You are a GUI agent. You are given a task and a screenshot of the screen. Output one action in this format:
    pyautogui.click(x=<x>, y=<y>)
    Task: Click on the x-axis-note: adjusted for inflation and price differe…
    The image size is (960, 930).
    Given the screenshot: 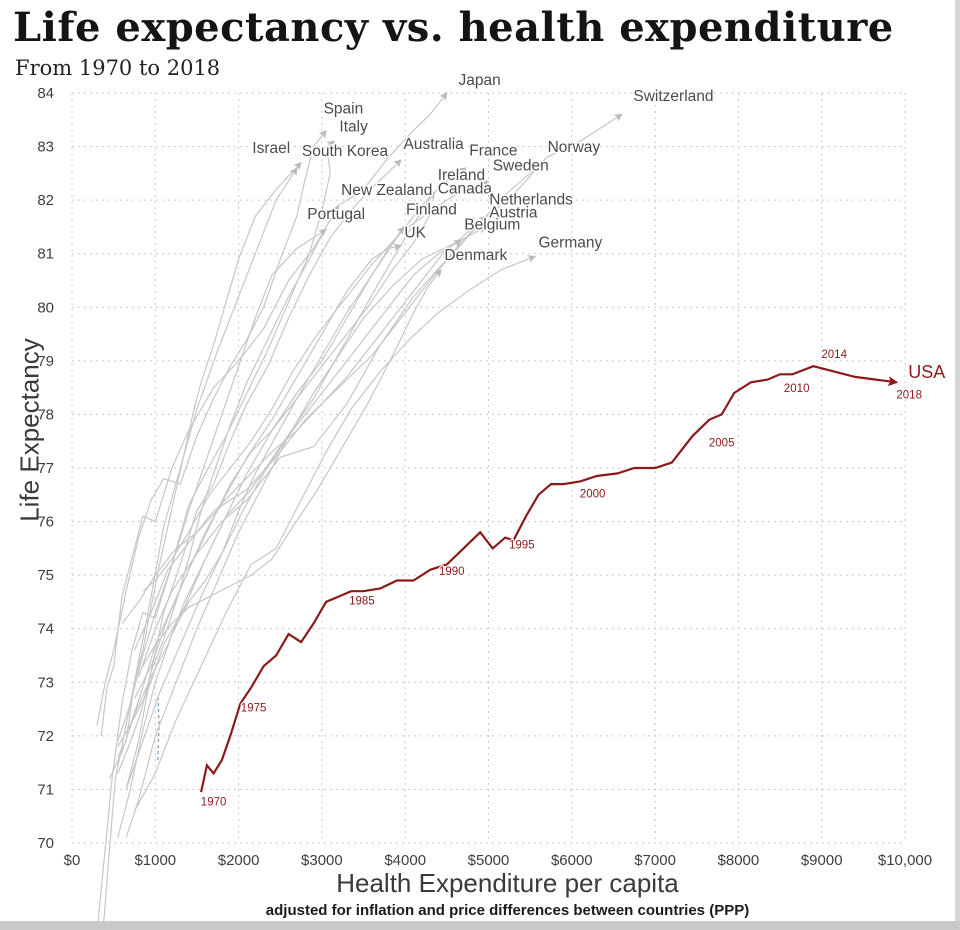 What is the action you would take?
    pyautogui.click(x=507, y=910)
    